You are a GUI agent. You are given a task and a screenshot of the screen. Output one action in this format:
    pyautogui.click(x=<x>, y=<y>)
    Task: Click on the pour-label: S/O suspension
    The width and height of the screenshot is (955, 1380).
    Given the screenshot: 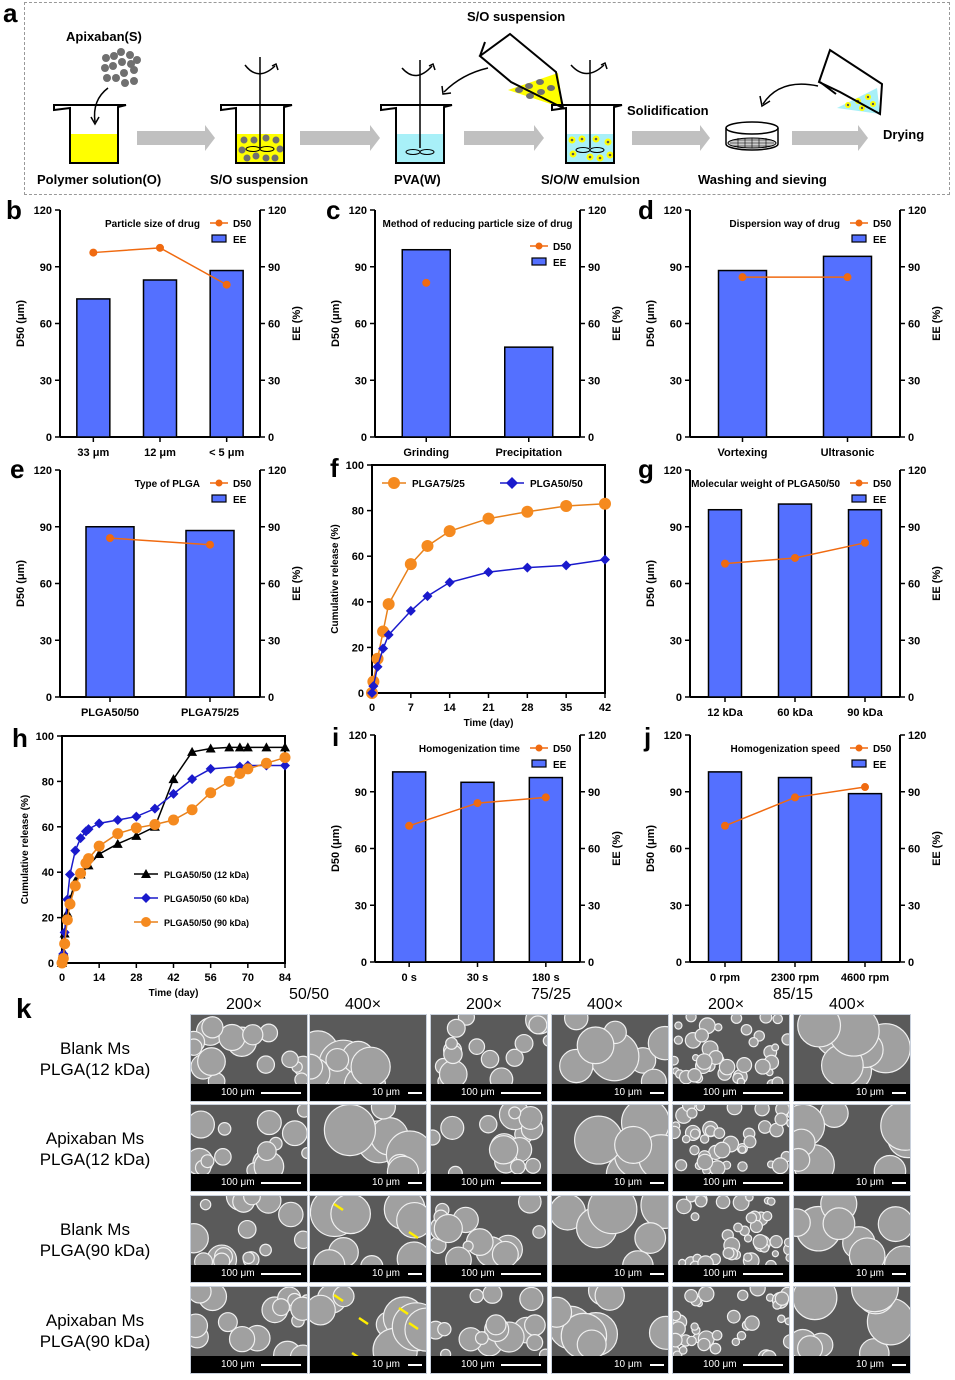 What is the action you would take?
    pyautogui.click(x=516, y=16)
    